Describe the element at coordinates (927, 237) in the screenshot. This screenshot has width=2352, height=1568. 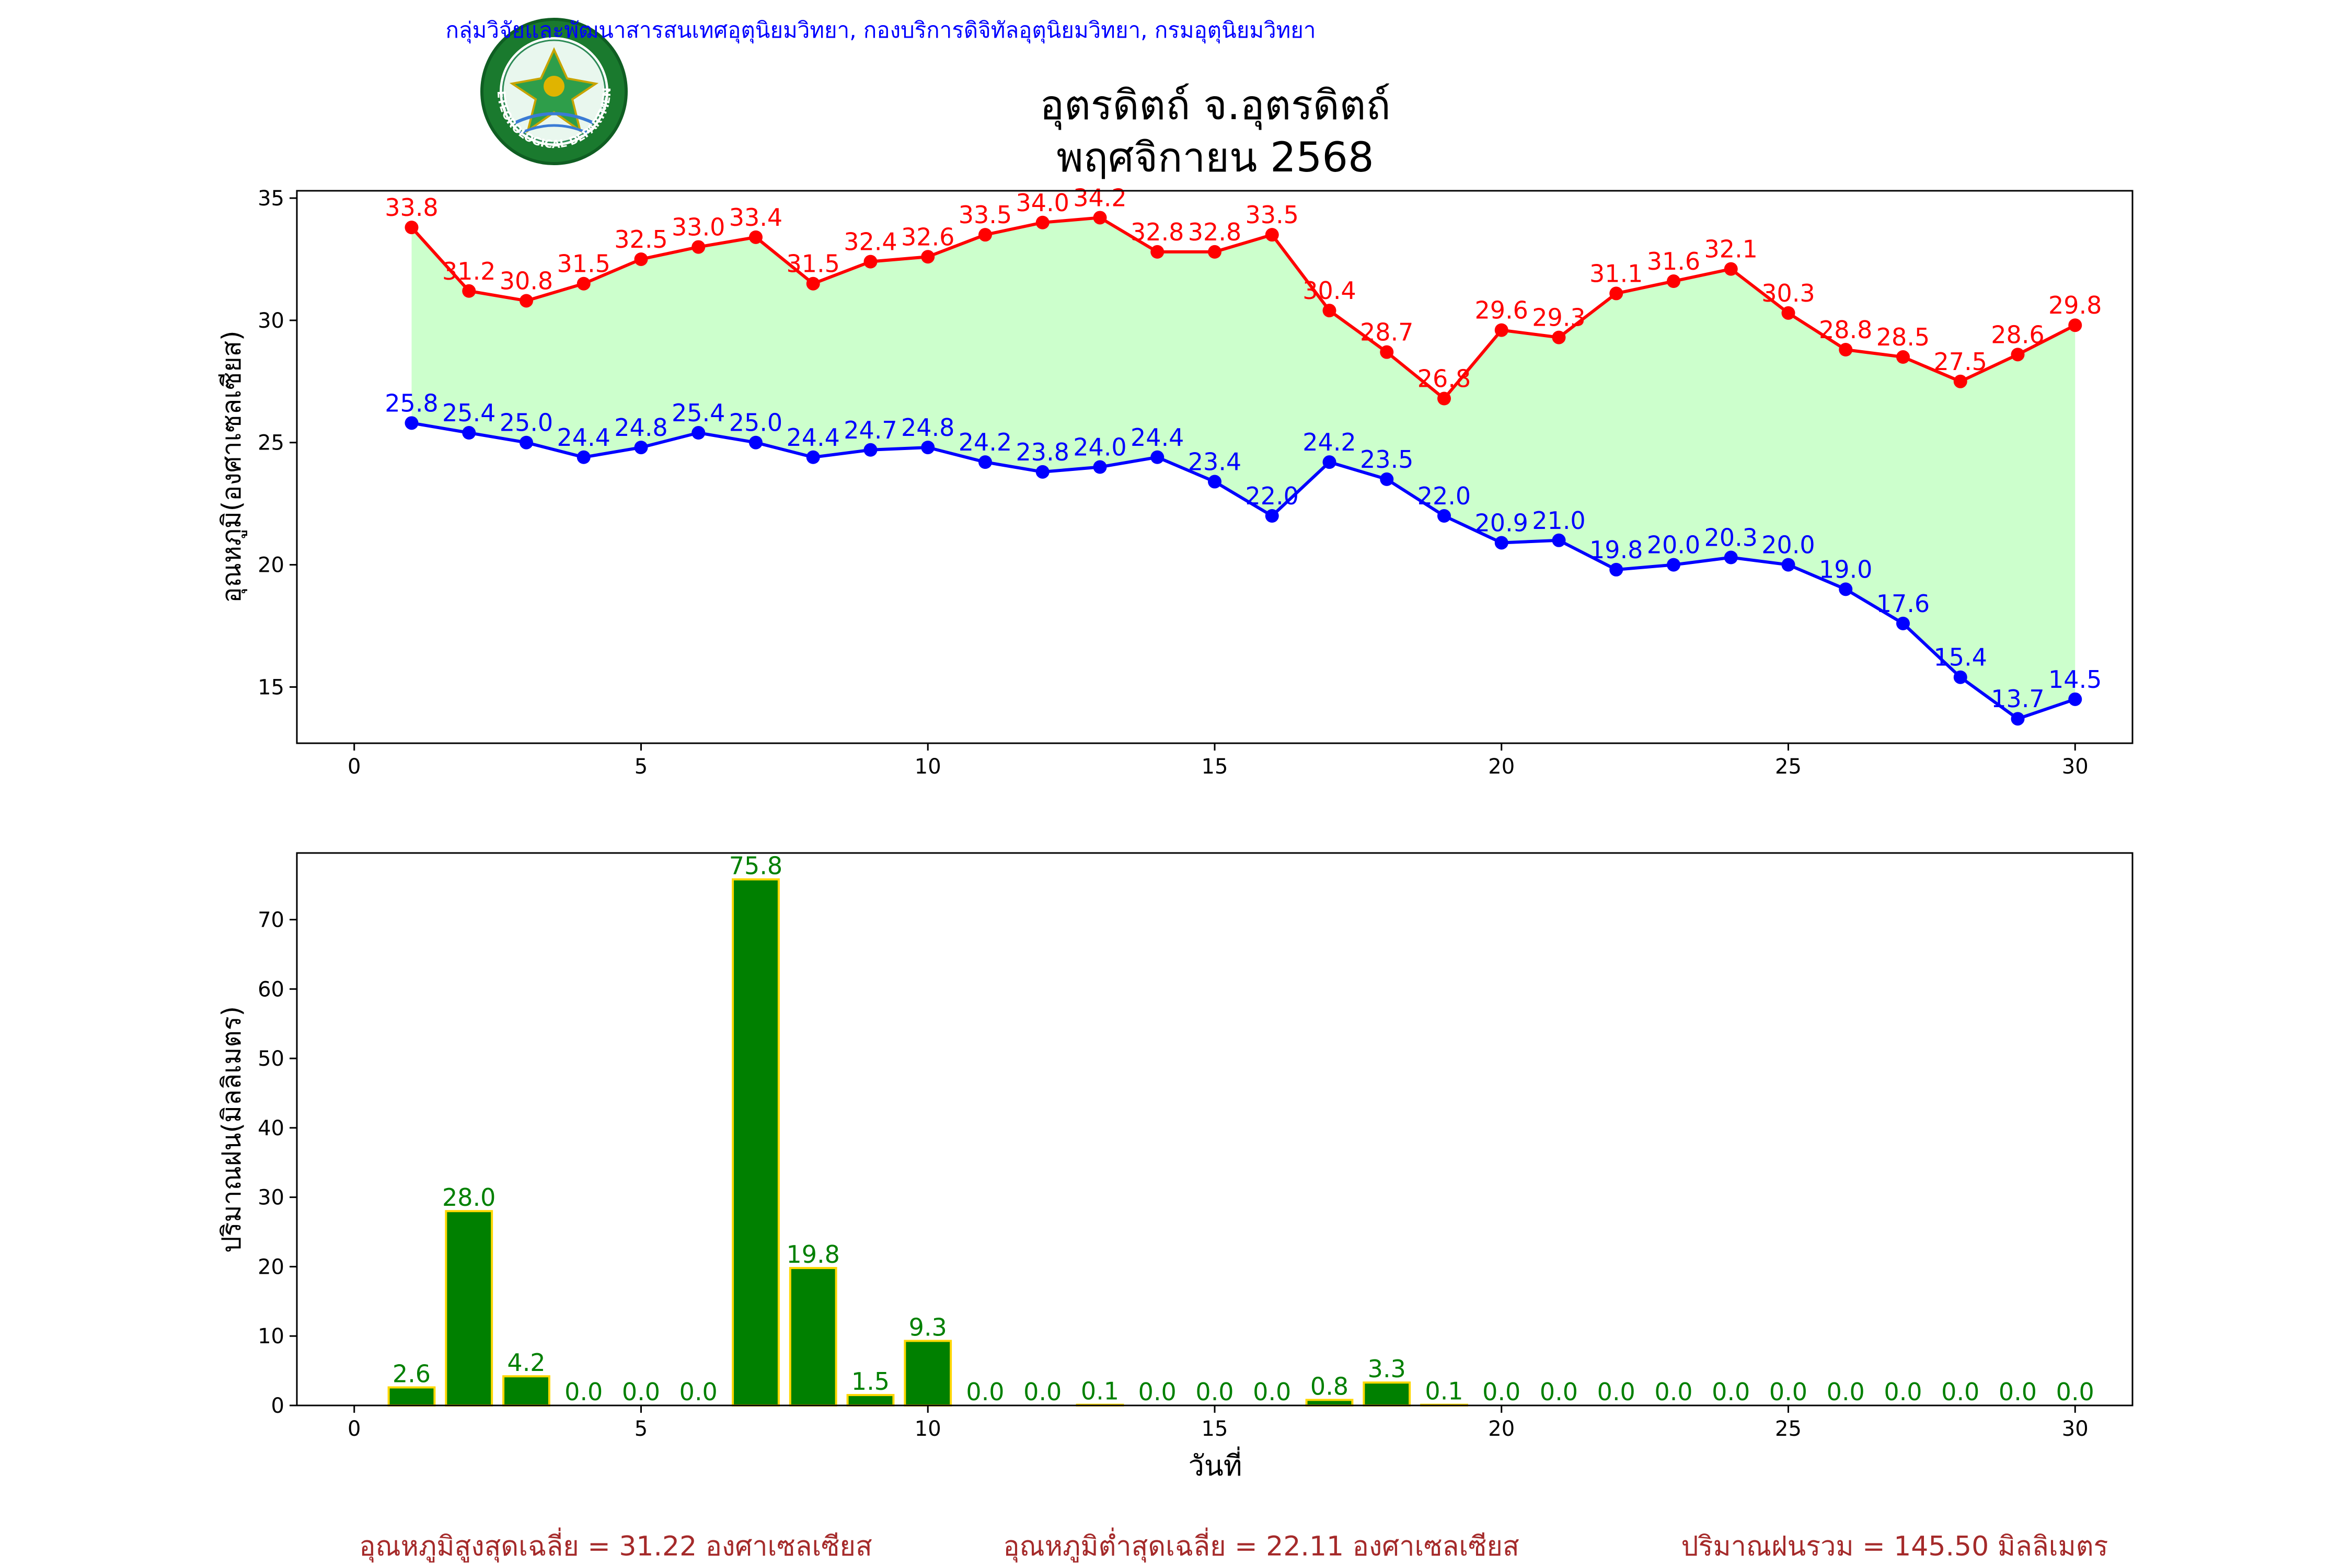
I see `max-temperature-label: 32.6` at that location.